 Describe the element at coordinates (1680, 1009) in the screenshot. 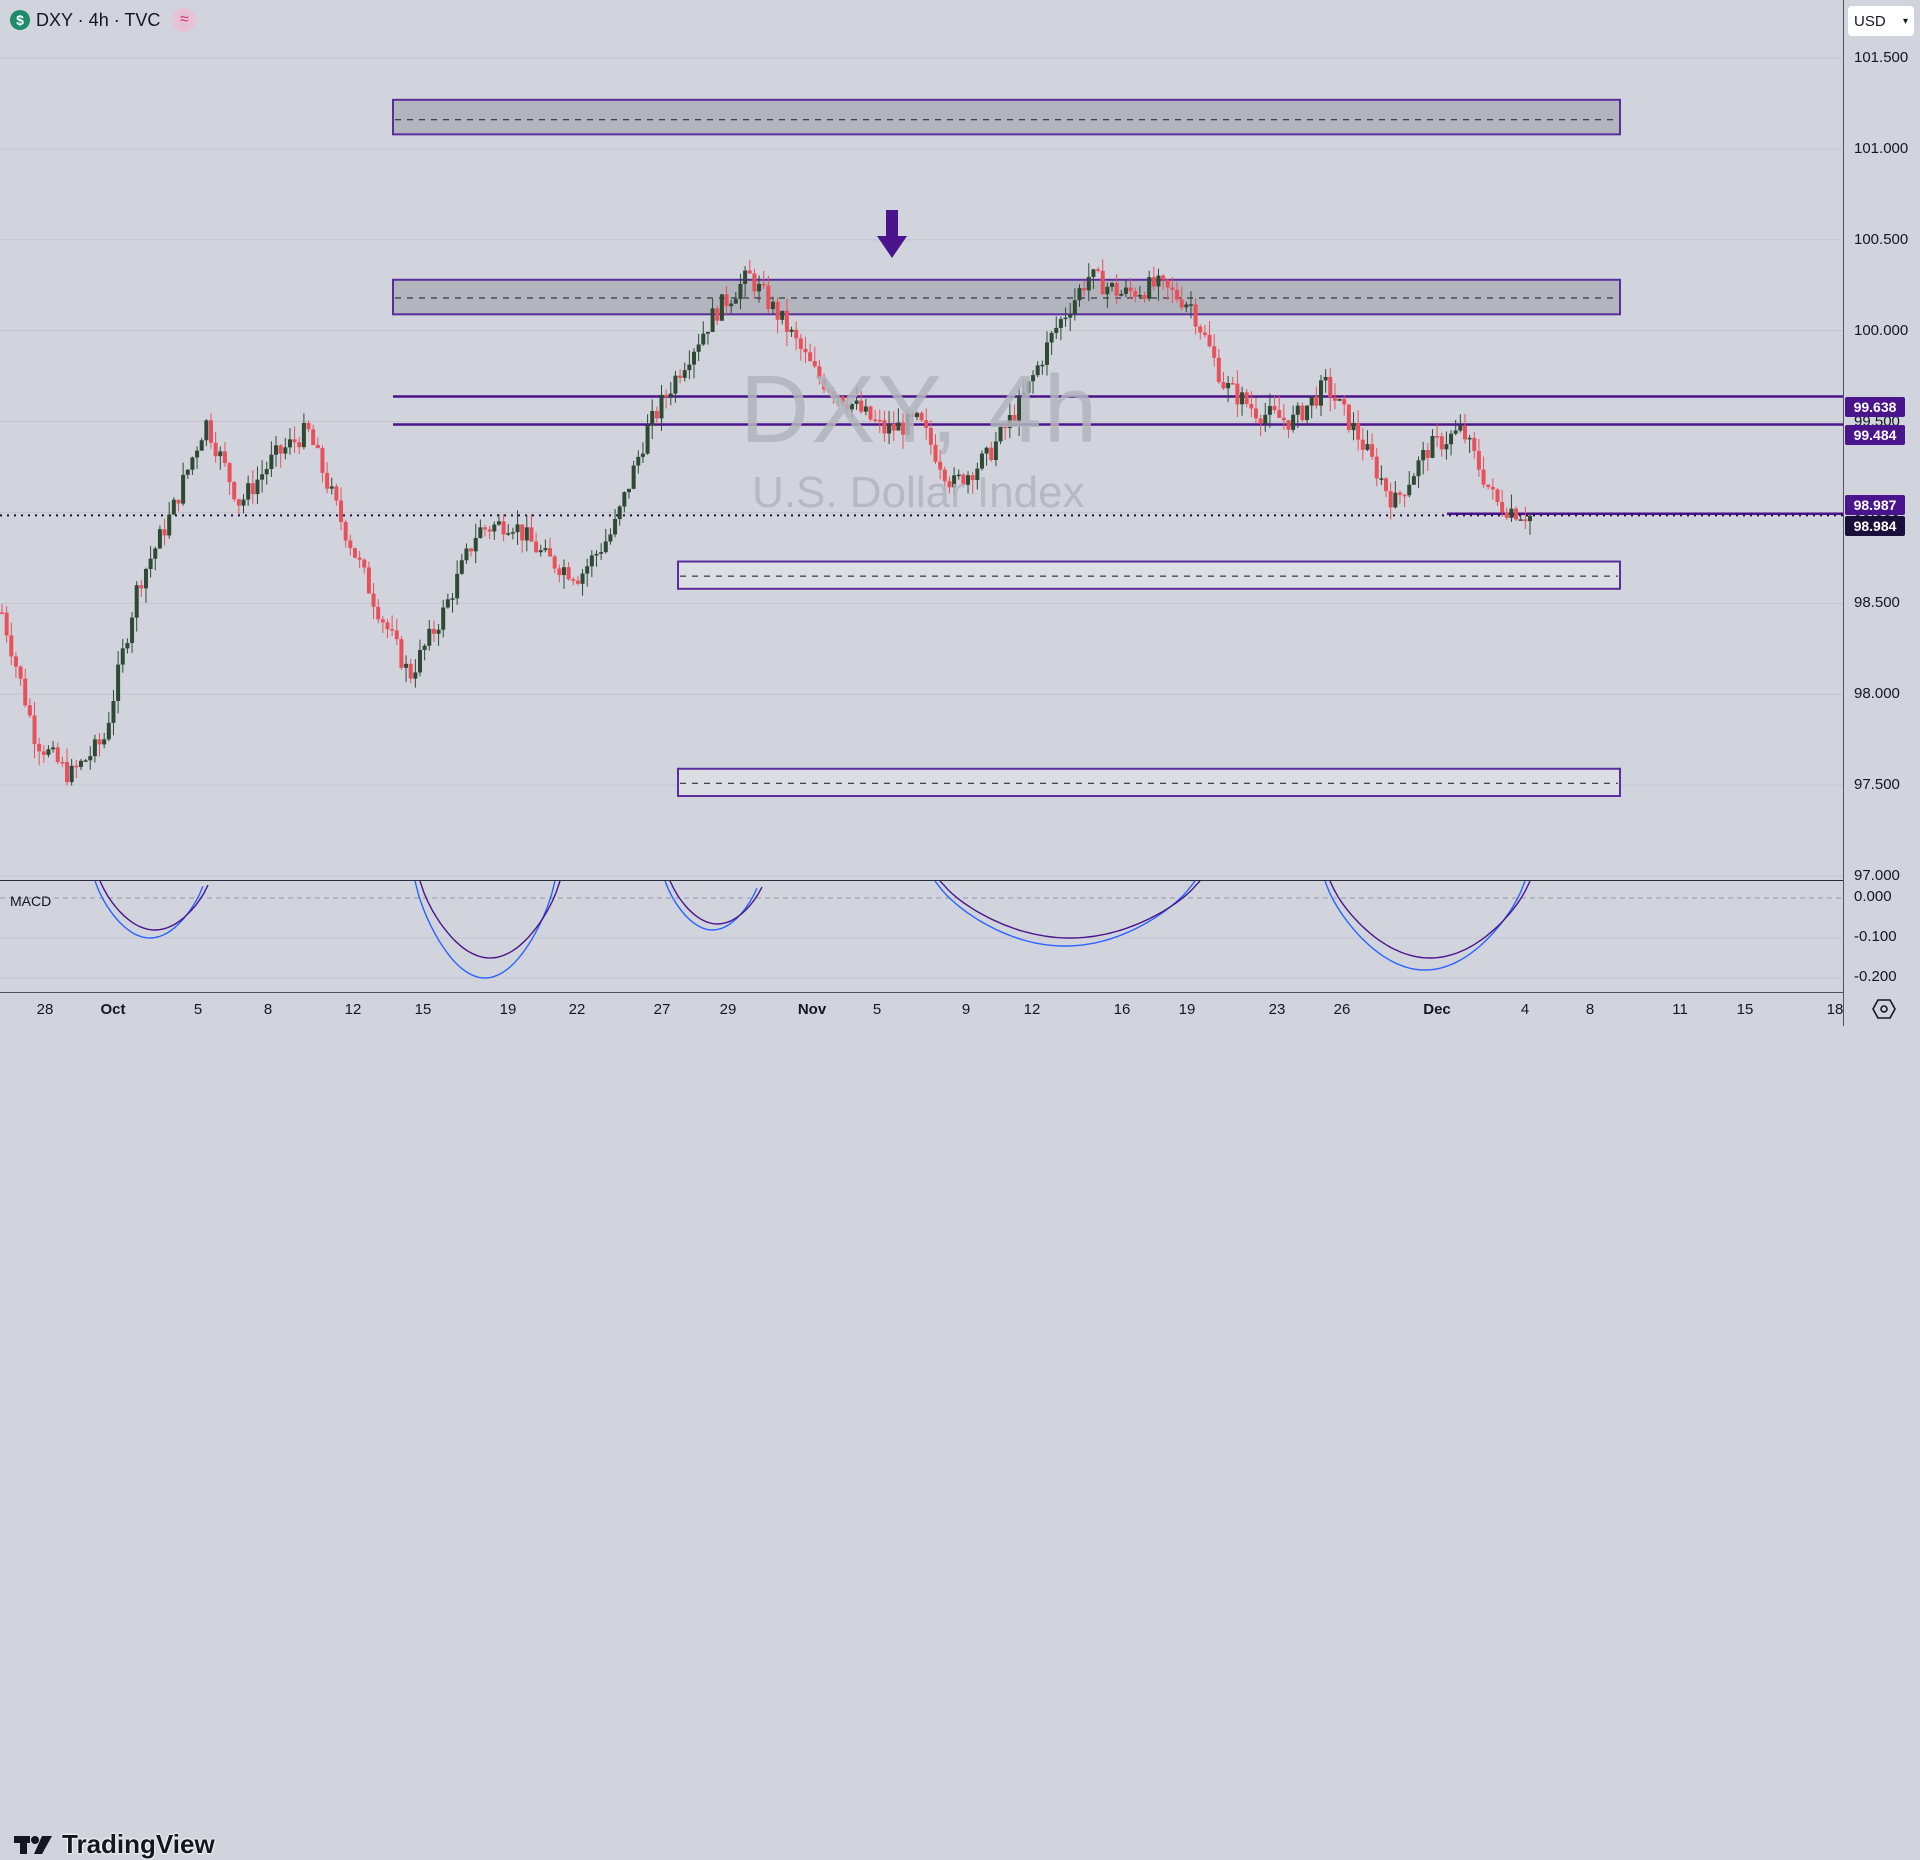

I see `time-tick: 11` at that location.